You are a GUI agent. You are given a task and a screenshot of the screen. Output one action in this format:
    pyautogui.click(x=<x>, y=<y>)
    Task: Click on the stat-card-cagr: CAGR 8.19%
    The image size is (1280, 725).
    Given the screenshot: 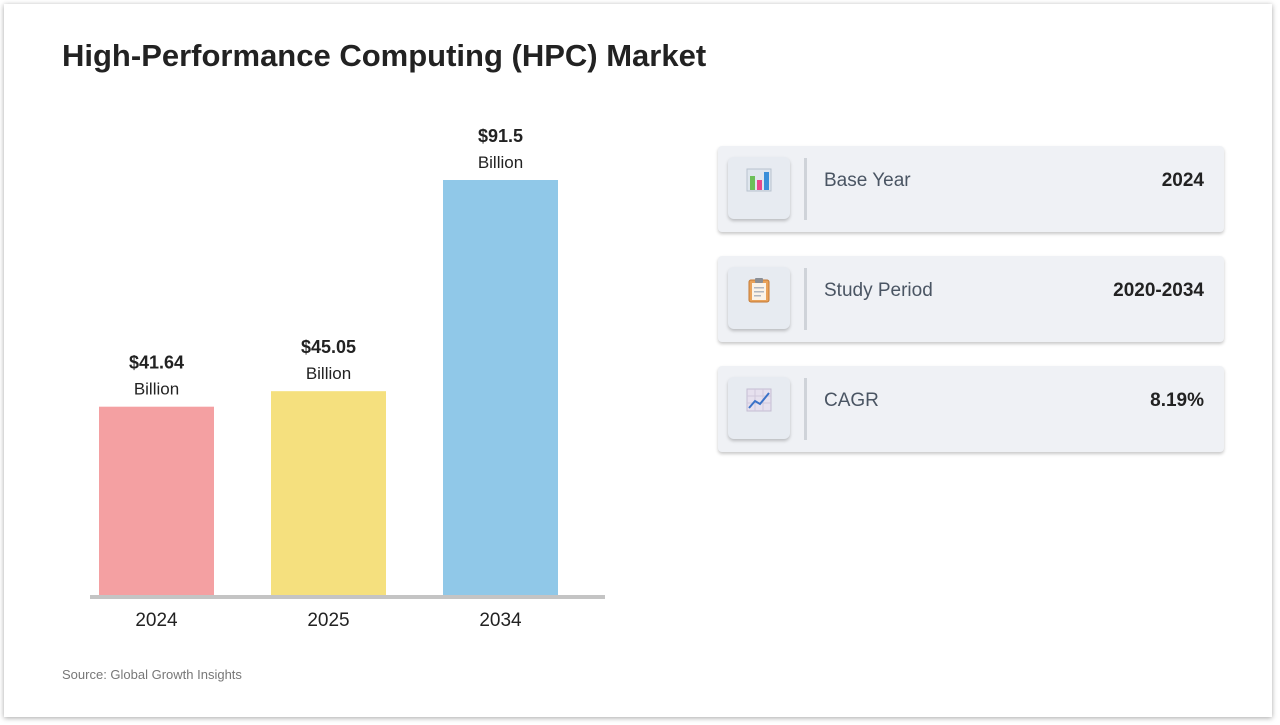 What is the action you would take?
    pyautogui.click(x=971, y=409)
    